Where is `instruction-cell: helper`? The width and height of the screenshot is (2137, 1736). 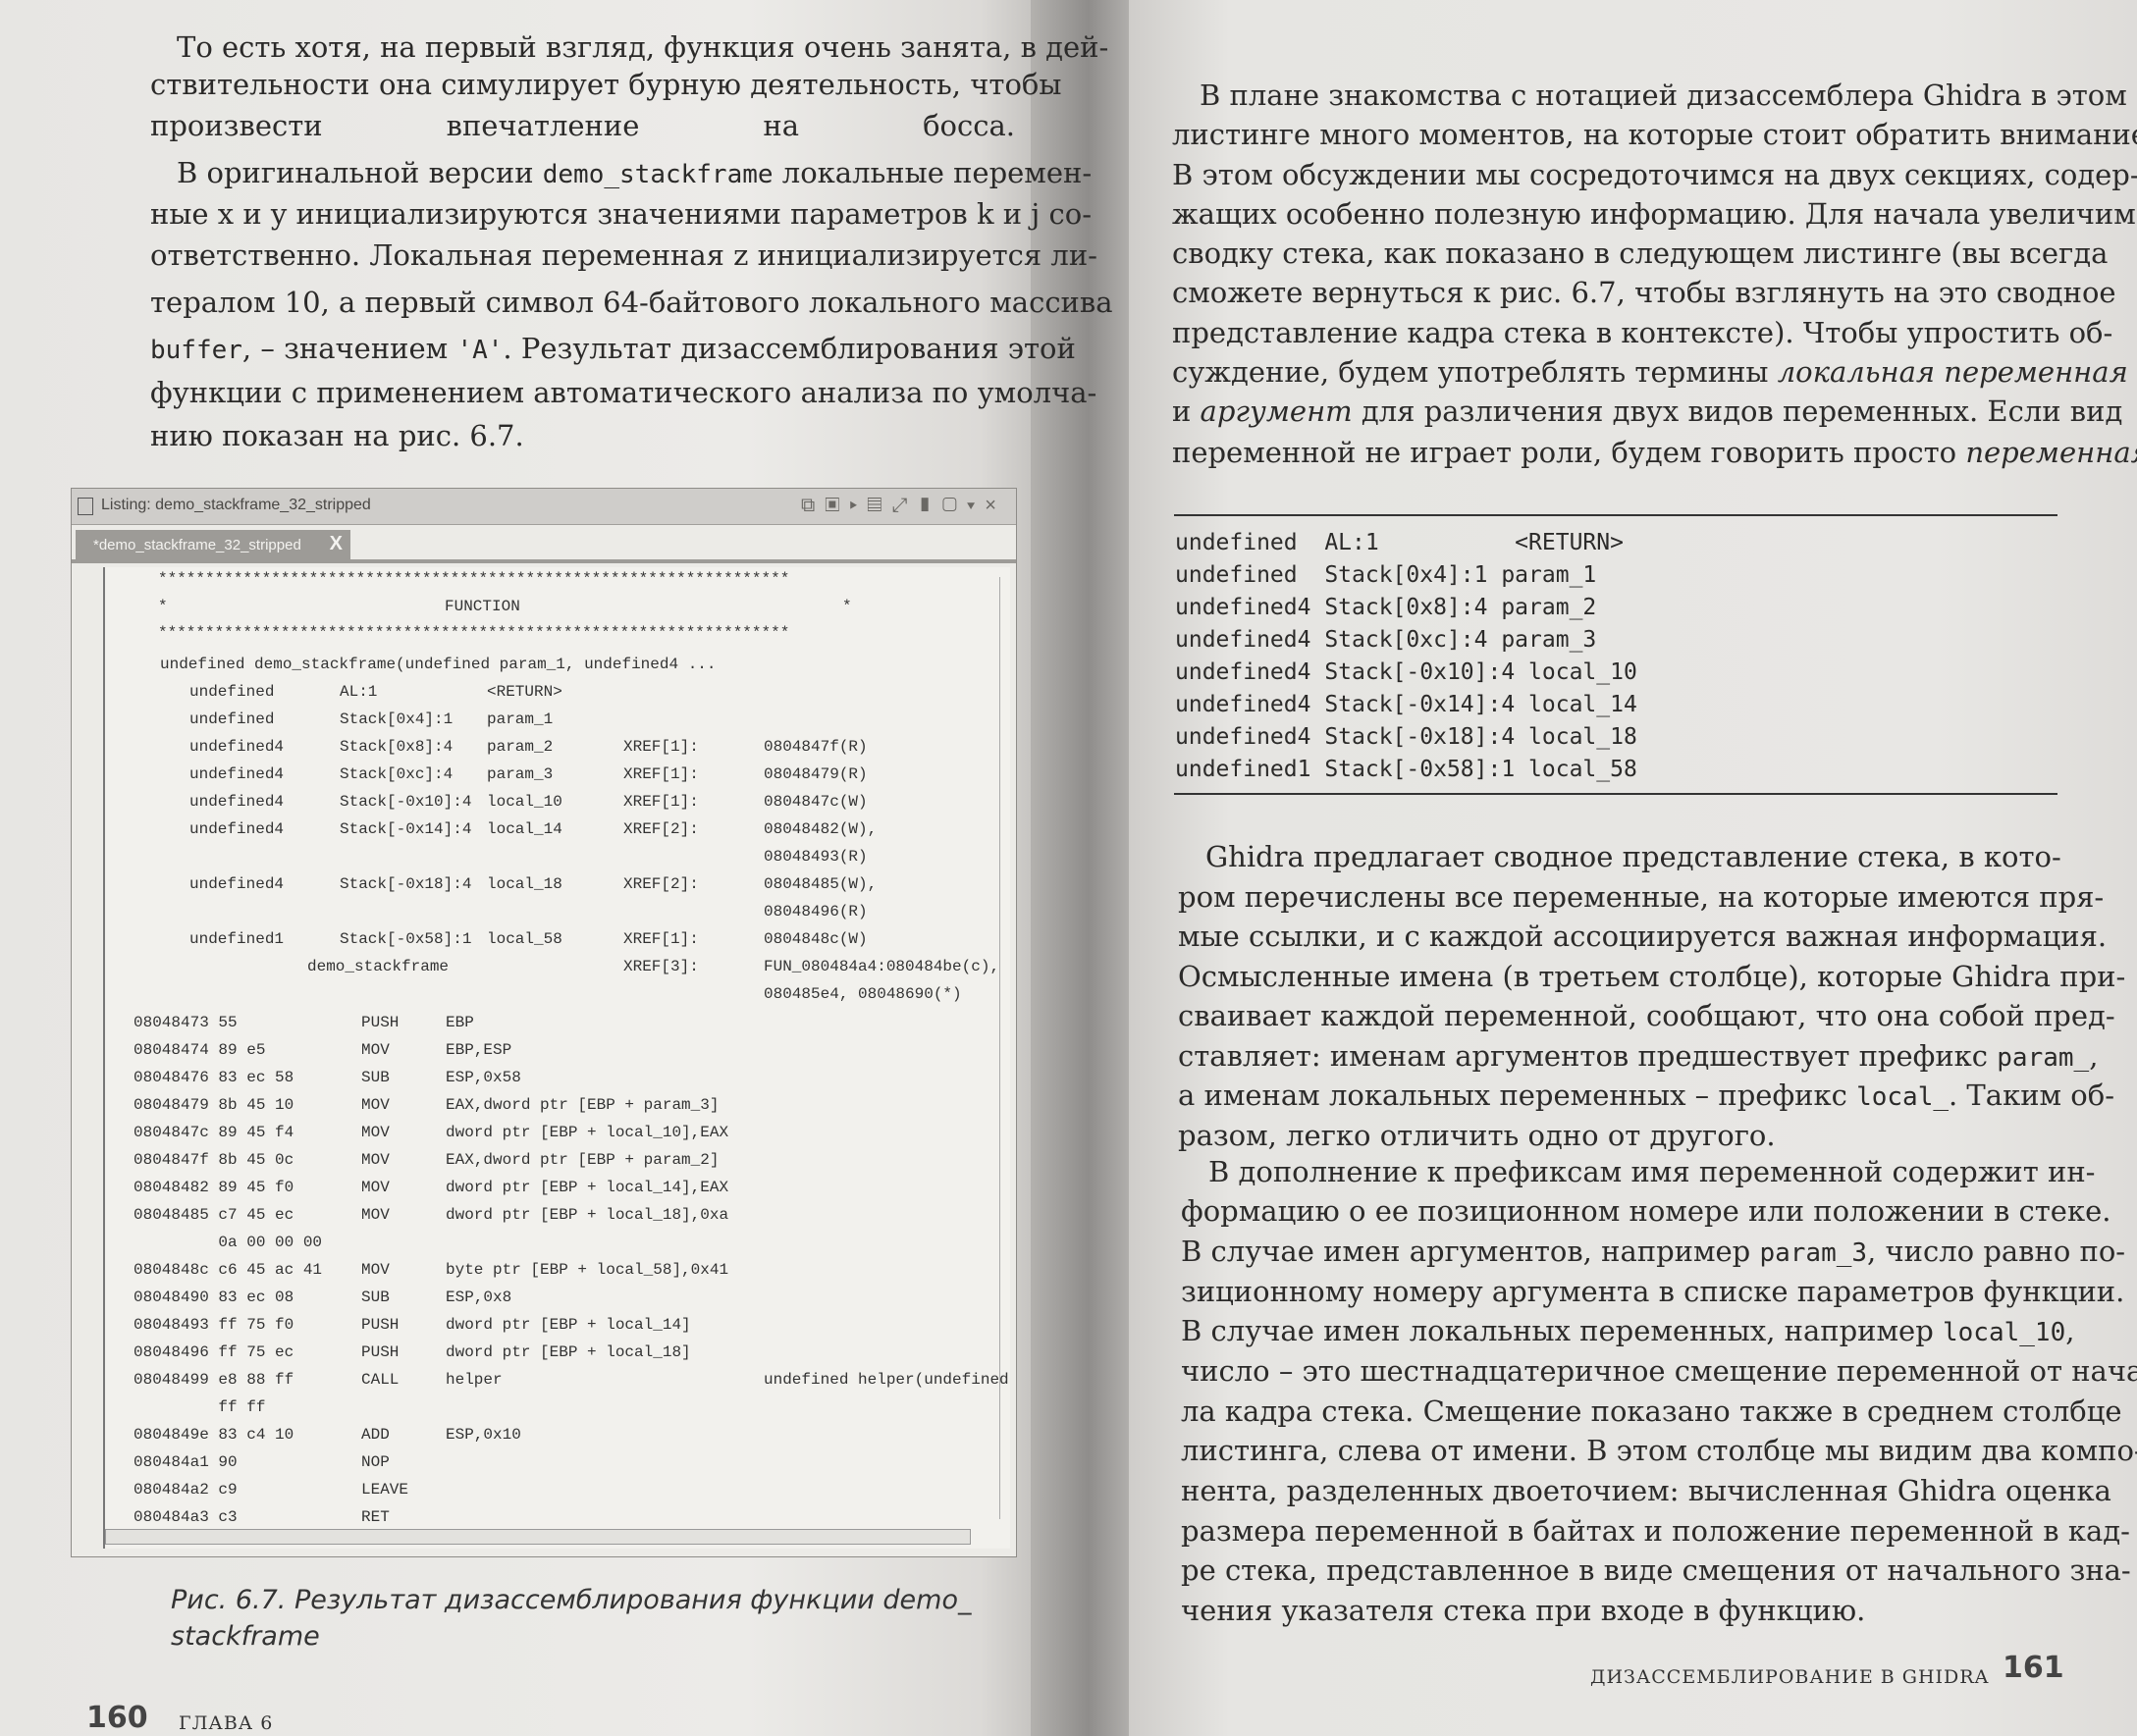 instruction-cell: helper is located at coordinates (474, 1380).